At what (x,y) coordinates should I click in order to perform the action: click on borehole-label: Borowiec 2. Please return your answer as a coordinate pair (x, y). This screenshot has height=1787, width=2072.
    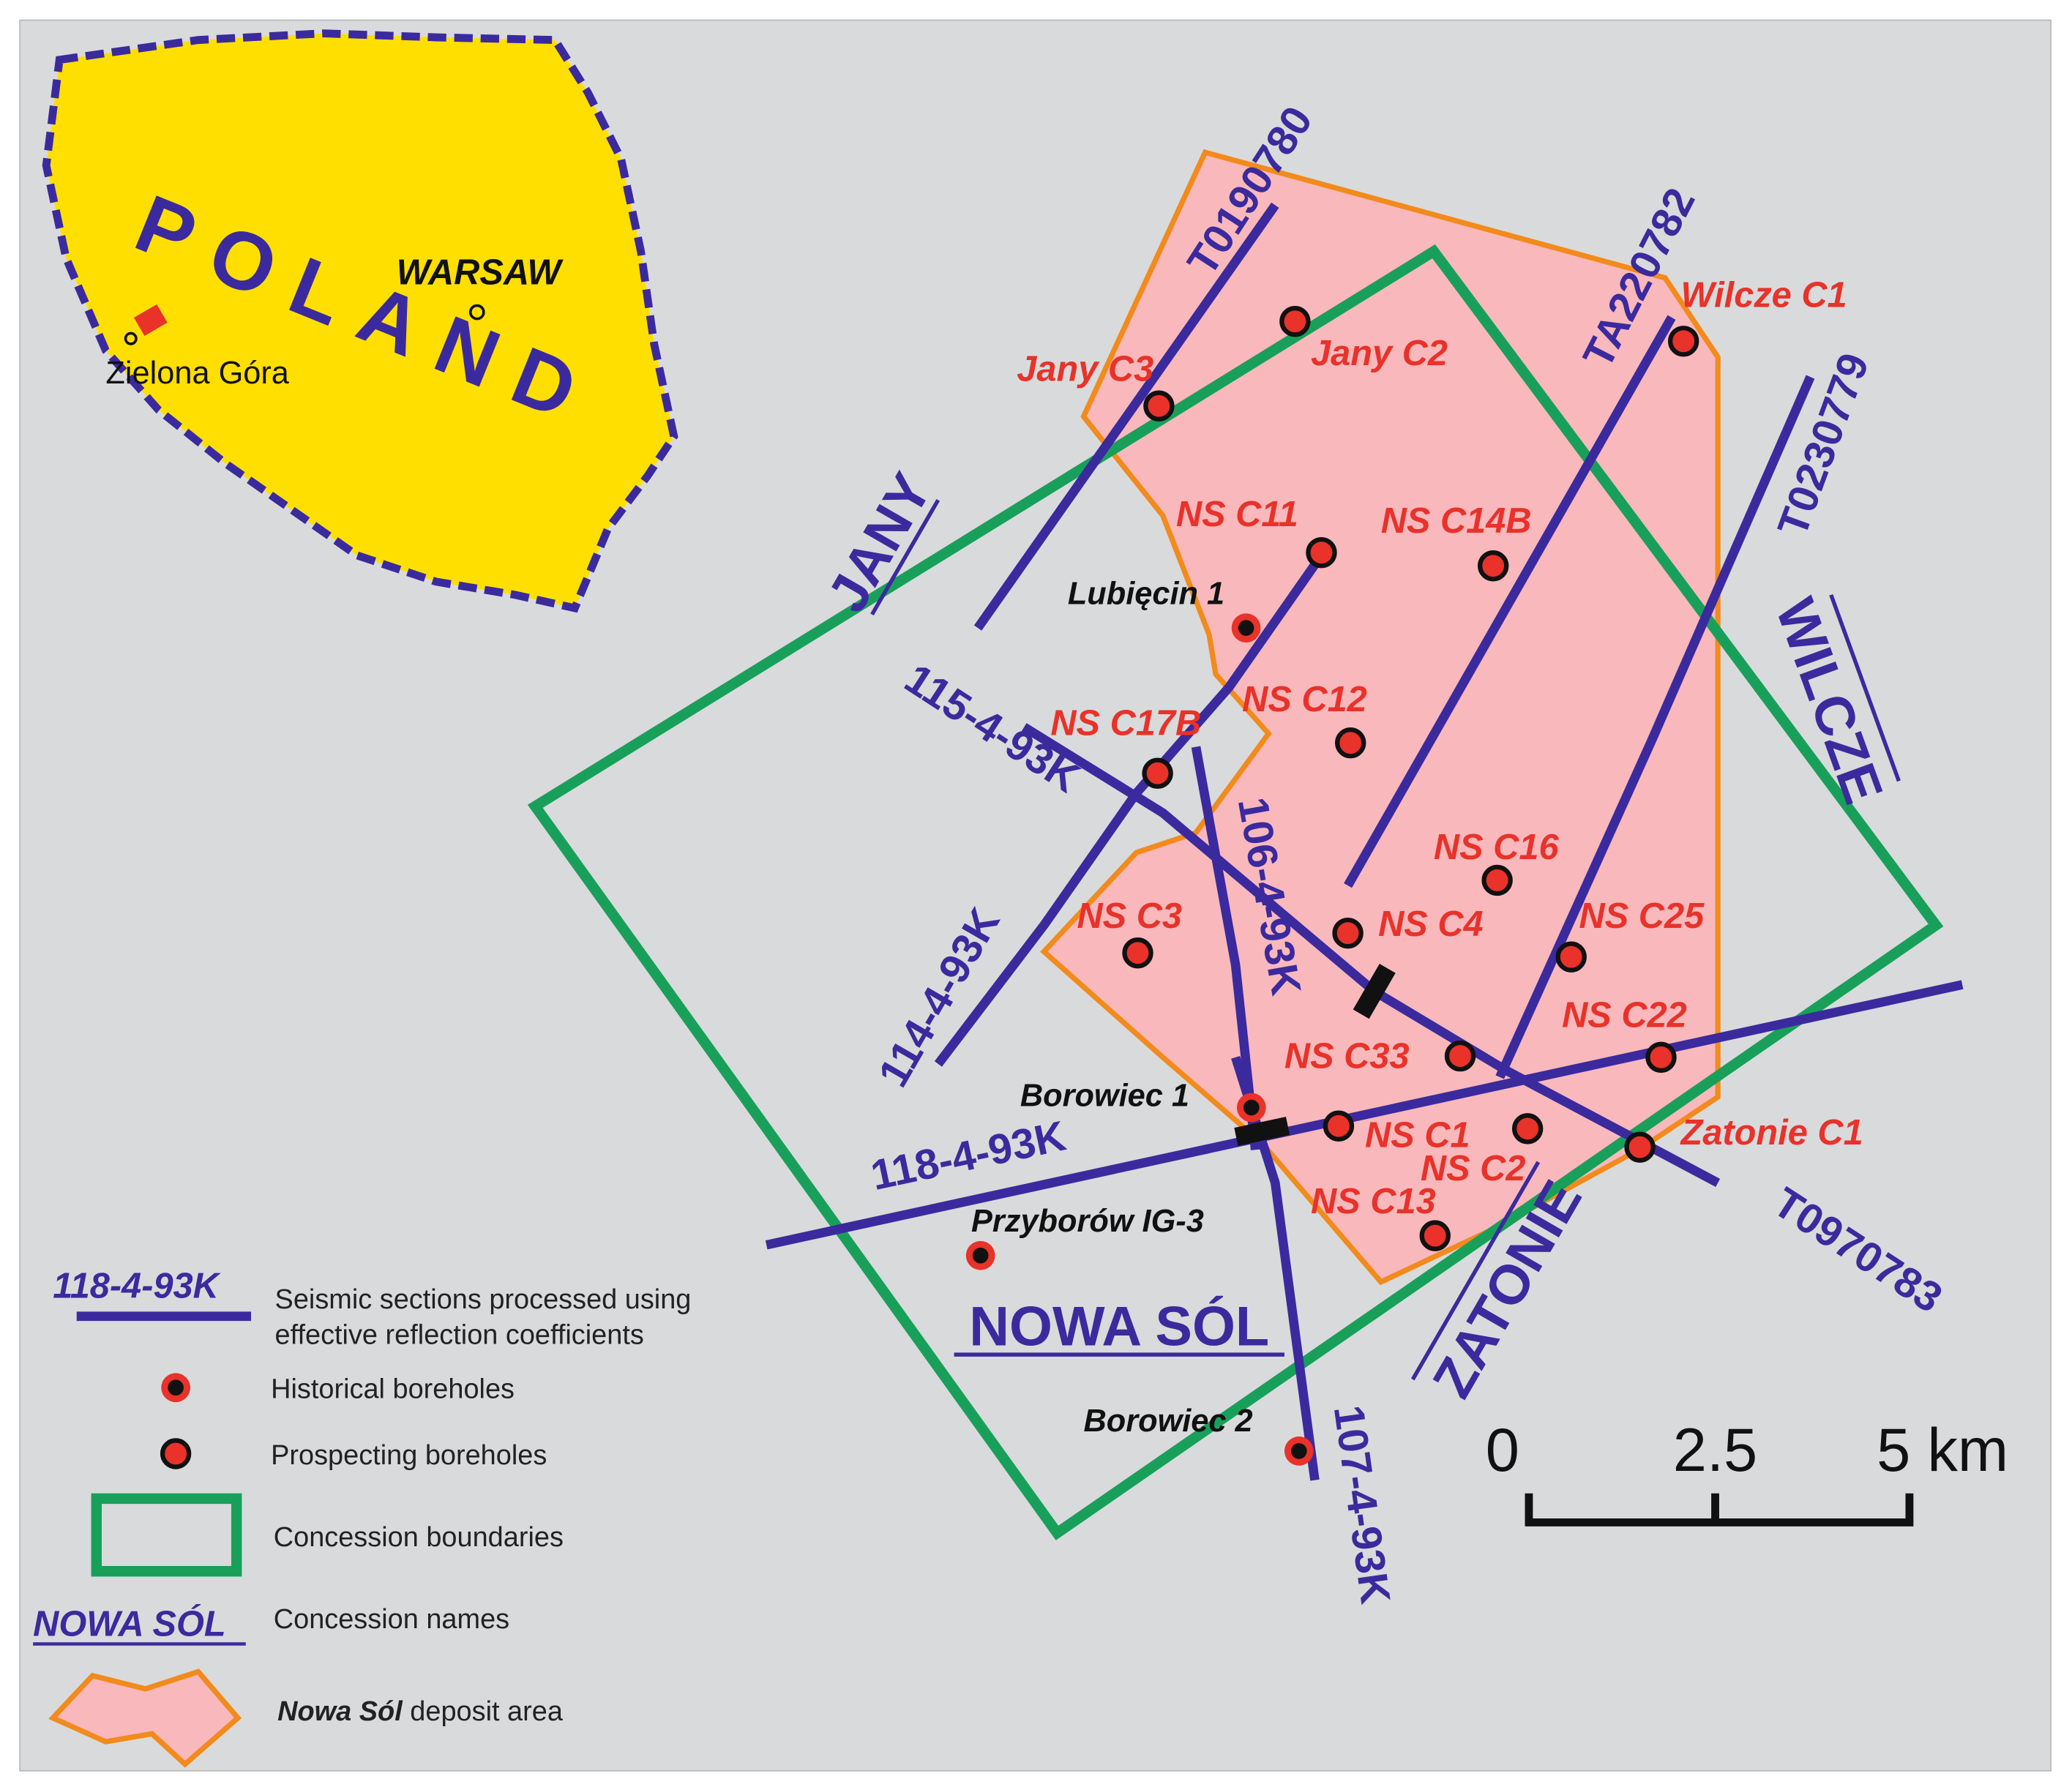
    Looking at the image, I should click on (1167, 1421).